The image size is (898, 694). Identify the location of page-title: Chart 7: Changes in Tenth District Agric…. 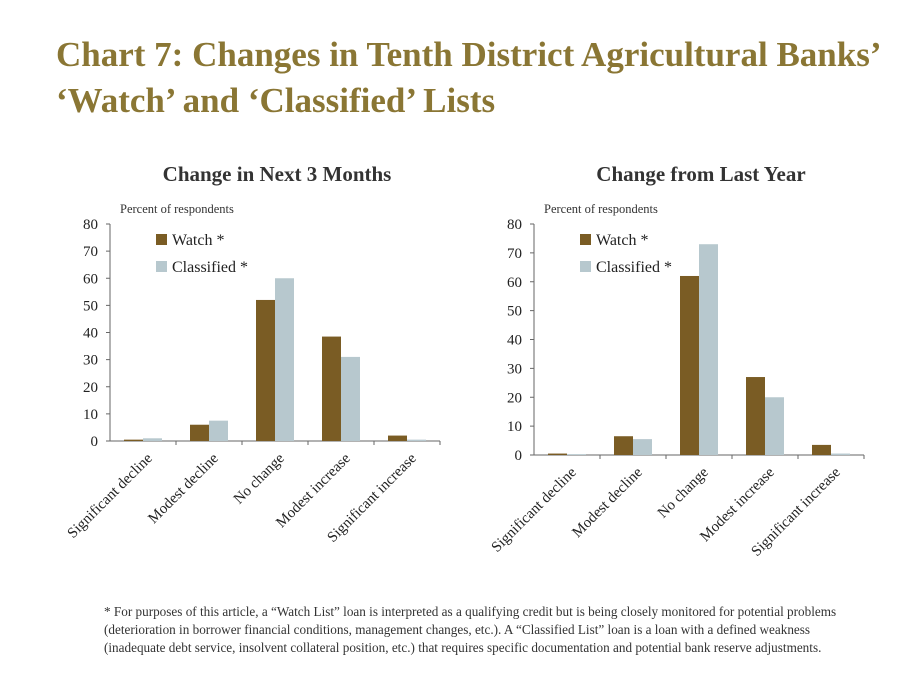
(467, 77).